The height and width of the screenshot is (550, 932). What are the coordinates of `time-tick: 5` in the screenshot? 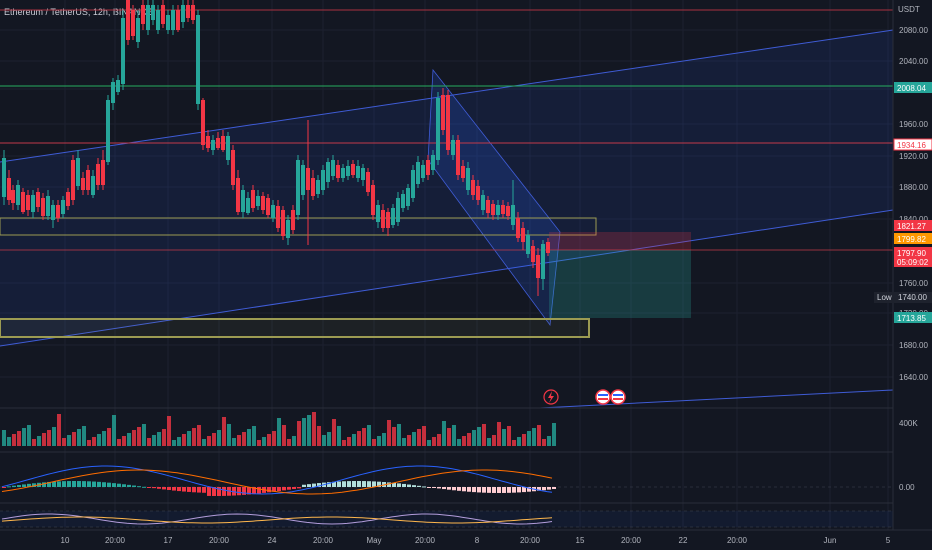 It's located at (888, 540).